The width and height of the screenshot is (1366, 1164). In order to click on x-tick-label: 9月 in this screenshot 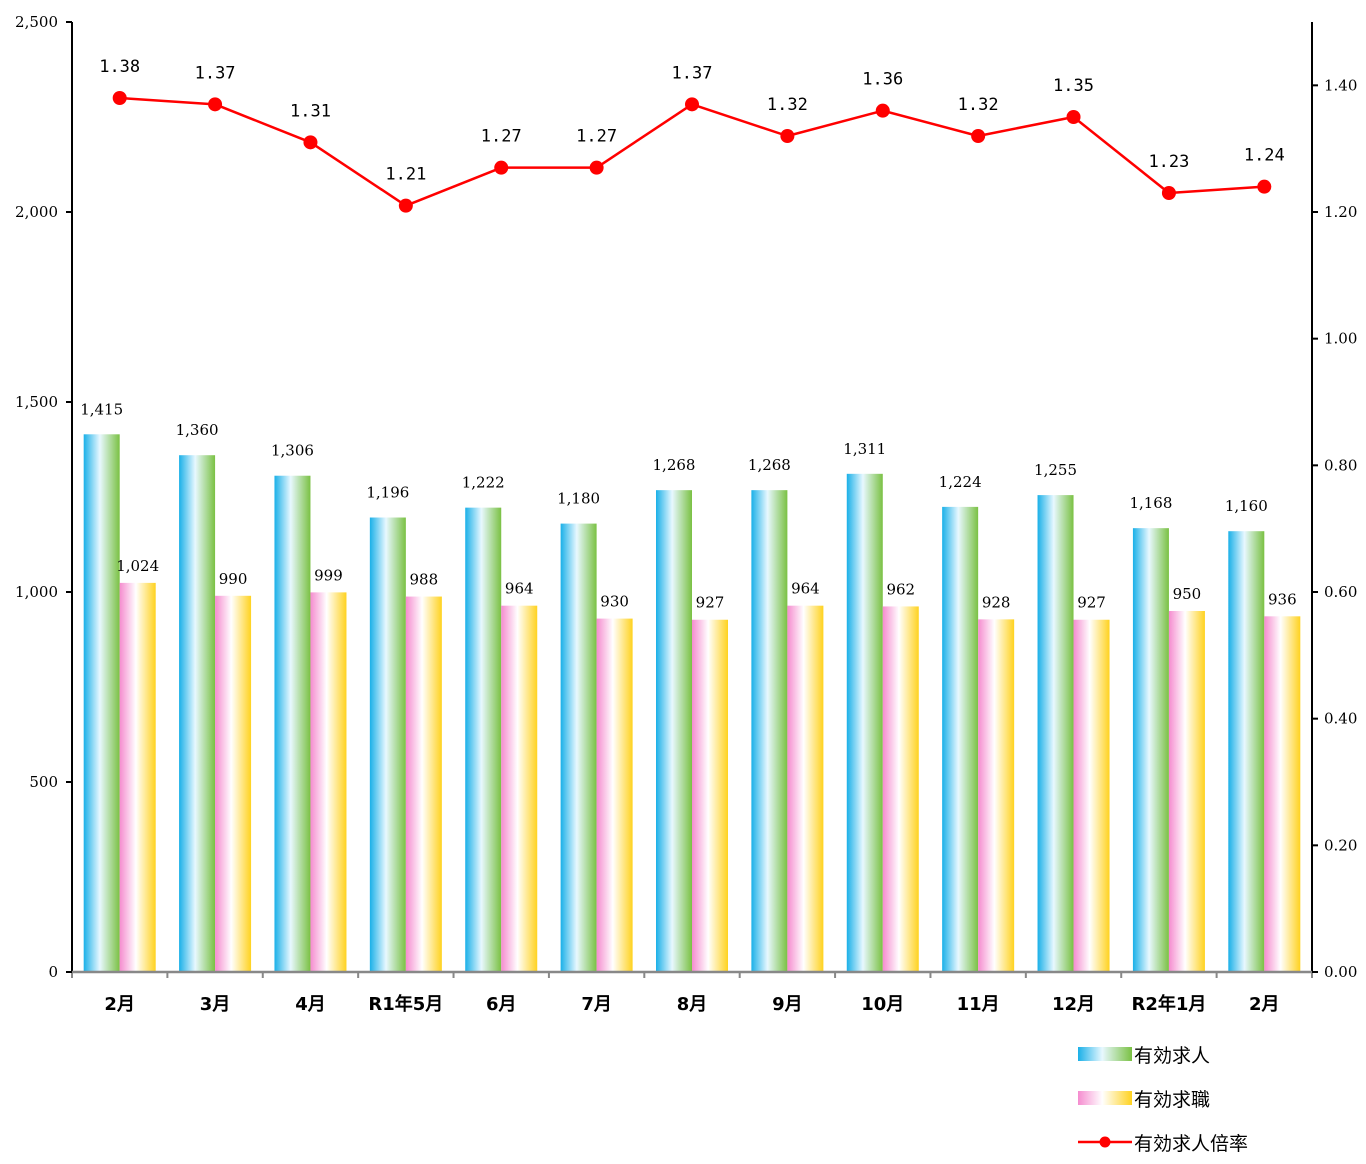, I will do `click(787, 1004)`.